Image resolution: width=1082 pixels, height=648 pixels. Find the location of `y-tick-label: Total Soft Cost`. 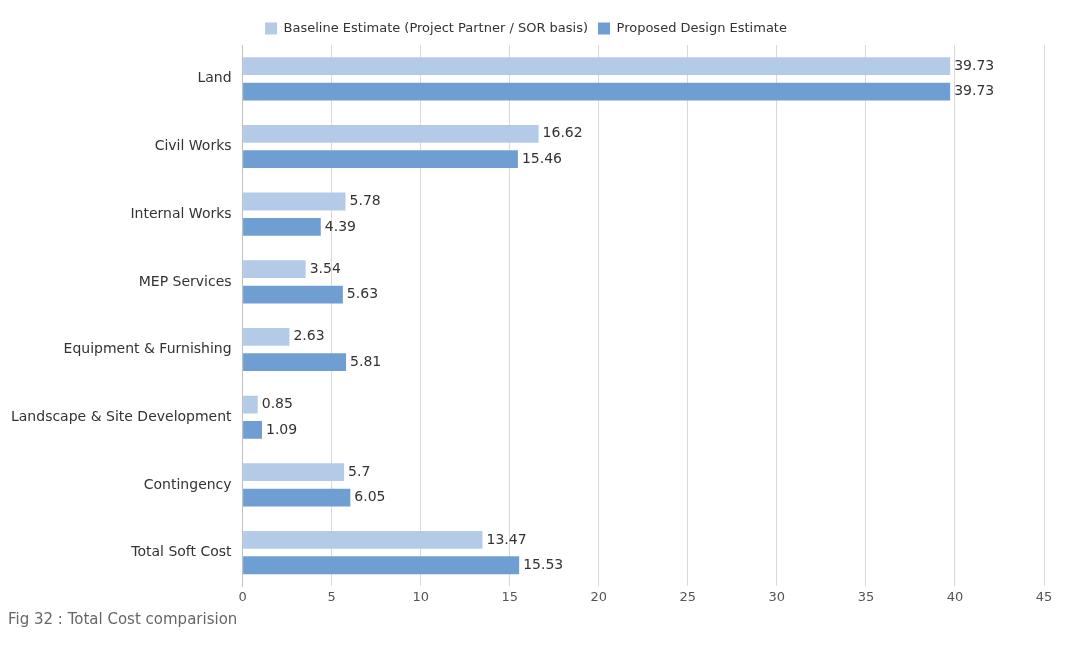

y-tick-label: Total Soft Cost is located at coordinates (181, 551).